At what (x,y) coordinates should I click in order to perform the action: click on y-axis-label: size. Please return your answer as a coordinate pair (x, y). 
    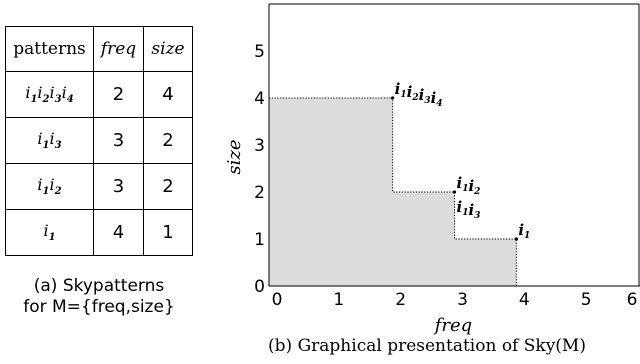
    Looking at the image, I should click on (234, 156).